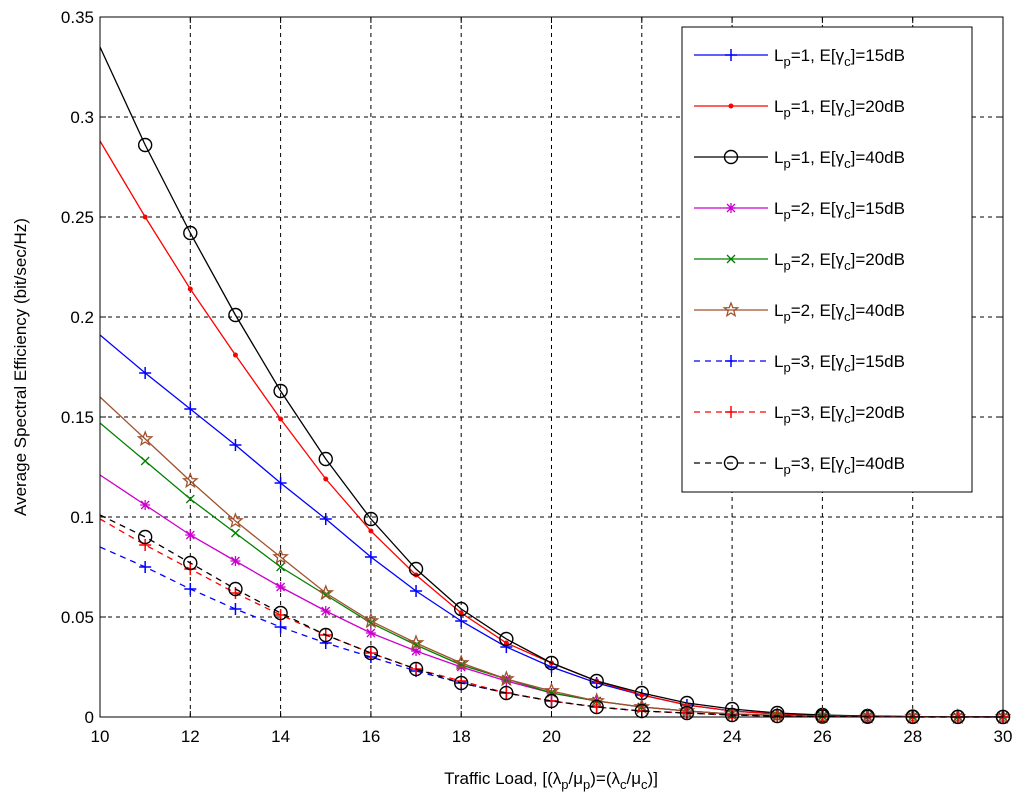  What do you see at coordinates (20, 367) in the screenshot?
I see `y-axis-label: Average Spectral Efficiency (bit/sec/Hz)` at bounding box center [20, 367].